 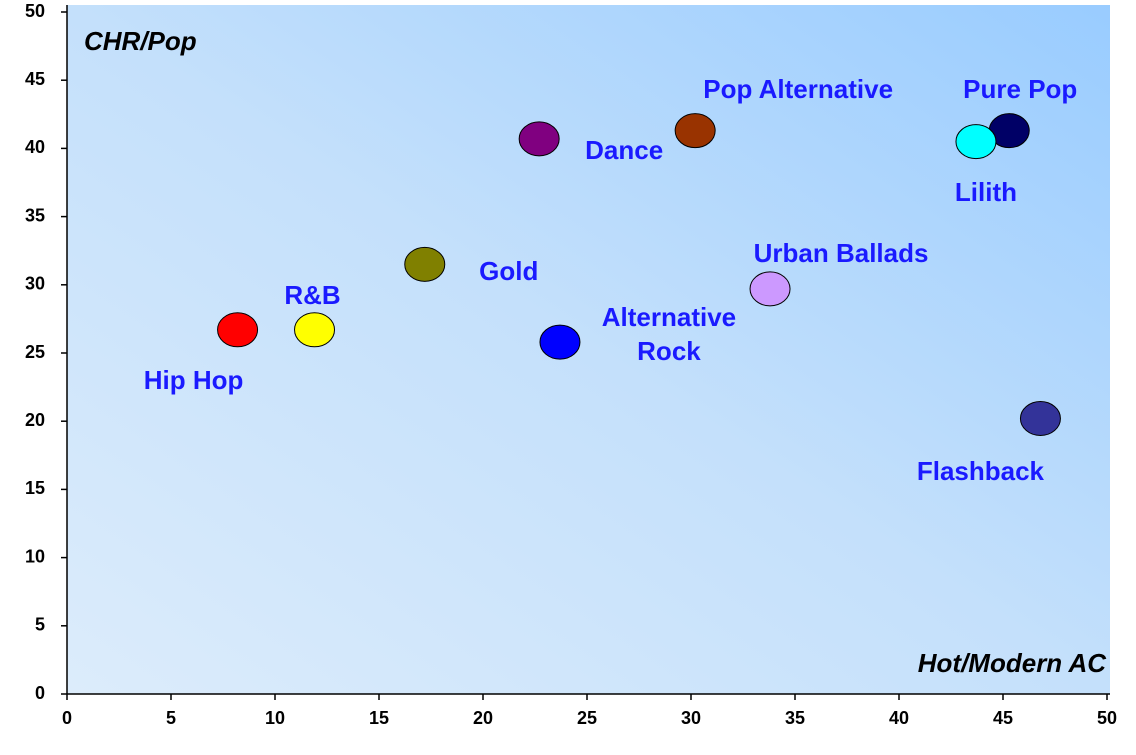 What do you see at coordinates (1107, 718) in the screenshot?
I see `x-tick-label: 50` at bounding box center [1107, 718].